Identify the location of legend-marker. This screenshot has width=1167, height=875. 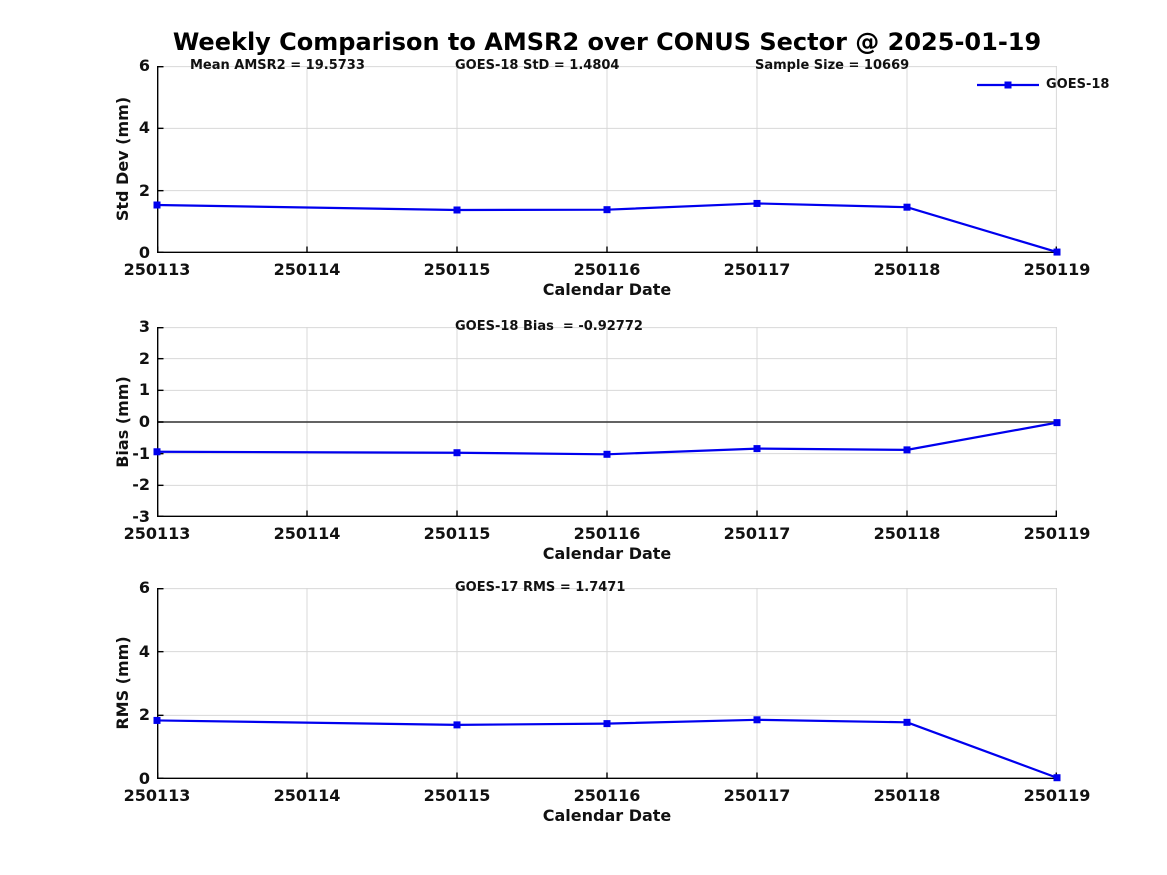
(1008, 85).